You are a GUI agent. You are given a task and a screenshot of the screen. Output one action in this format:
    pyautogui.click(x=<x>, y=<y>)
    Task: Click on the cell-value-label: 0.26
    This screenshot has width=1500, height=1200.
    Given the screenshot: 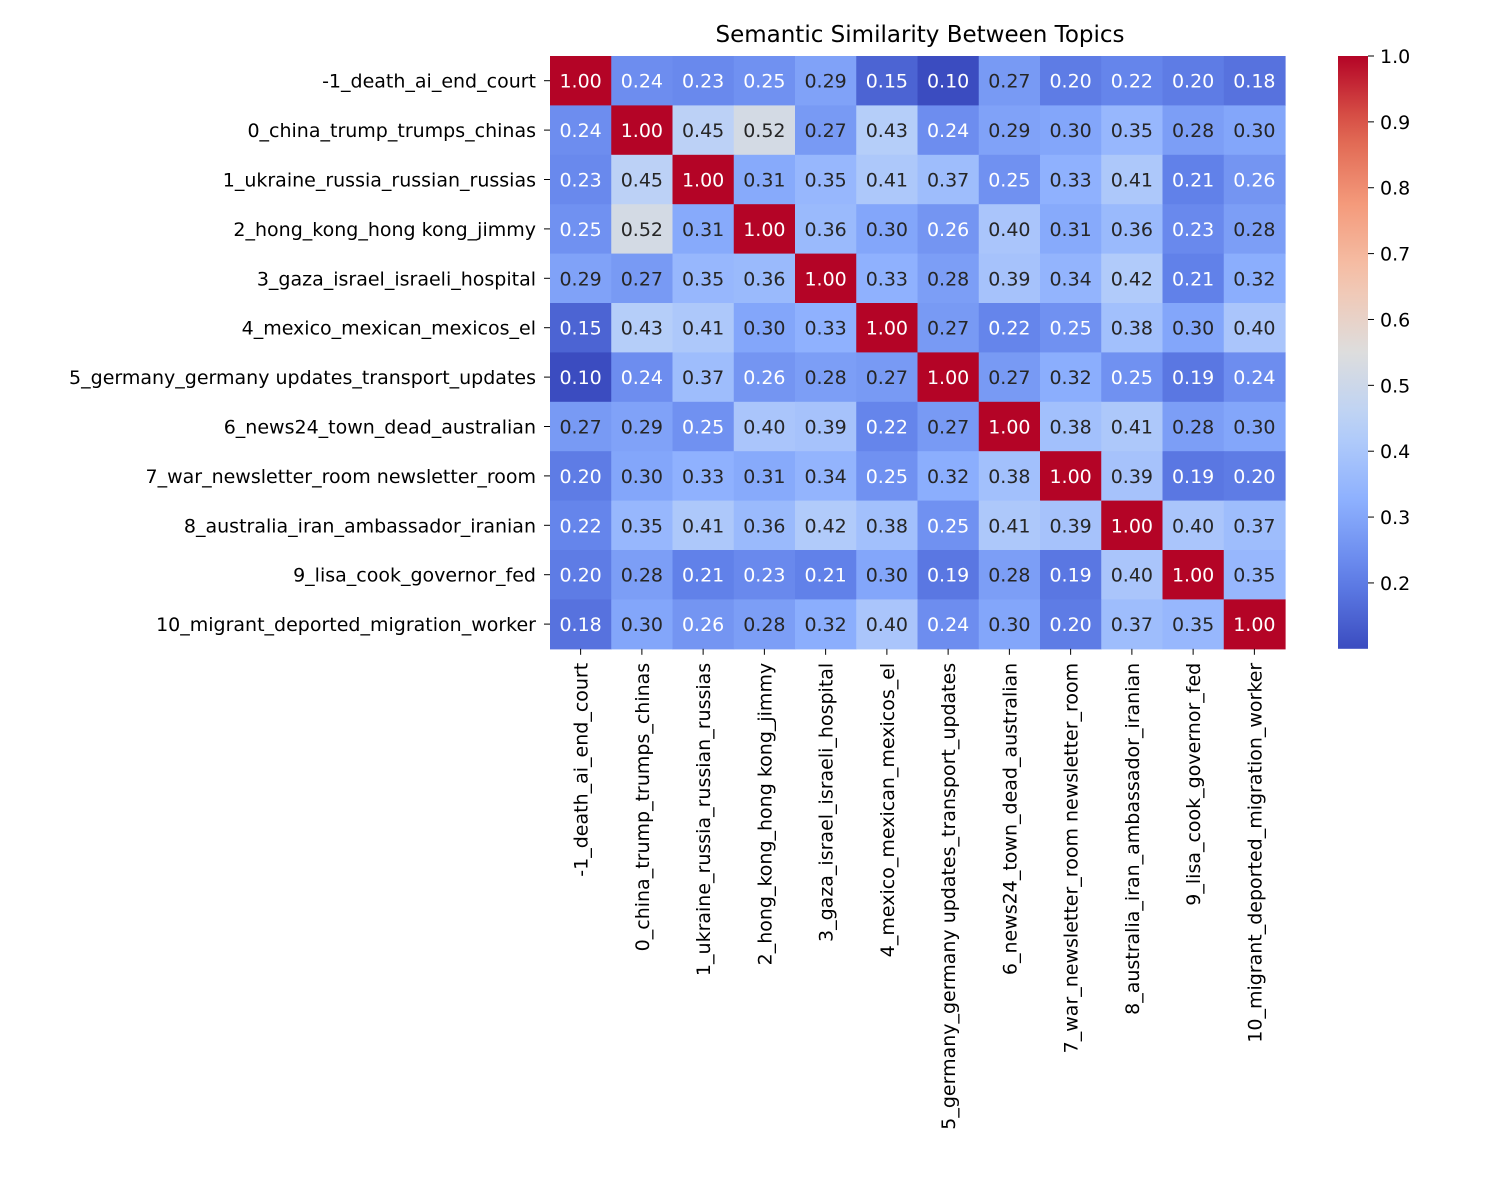 What is the action you would take?
    pyautogui.click(x=764, y=378)
    